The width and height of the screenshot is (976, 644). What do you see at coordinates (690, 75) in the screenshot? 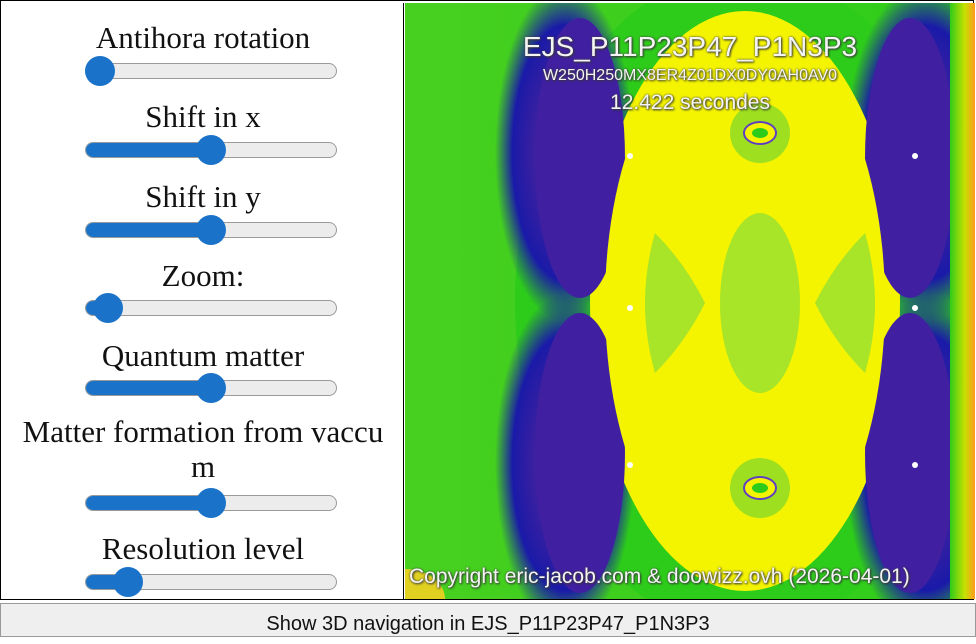
I see `image-params: W250H250MX8ER4Z01DX0DY0AH0AV0` at bounding box center [690, 75].